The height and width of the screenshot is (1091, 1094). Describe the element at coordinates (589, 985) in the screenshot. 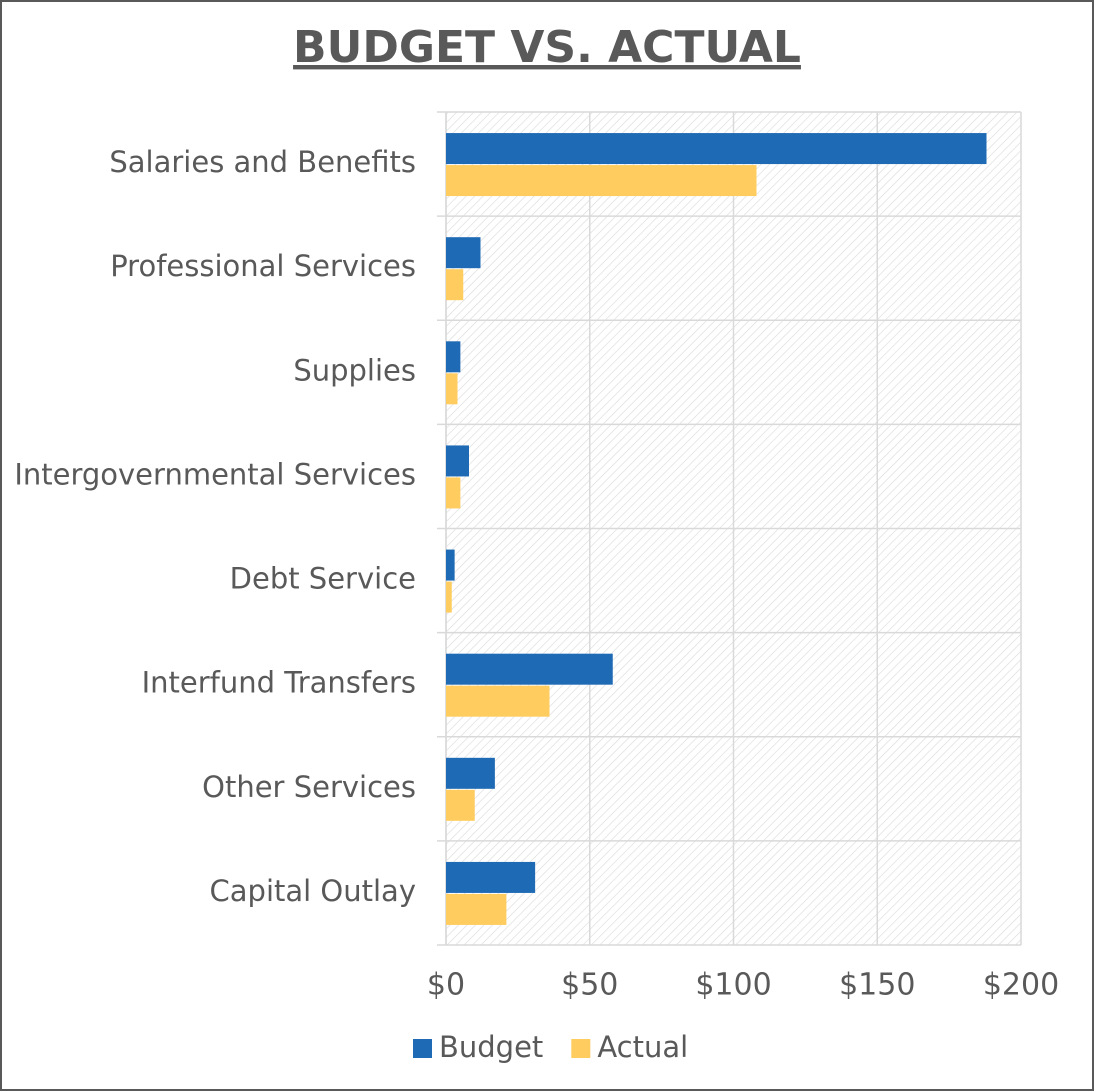

I see `x-tick-label: $50` at that location.